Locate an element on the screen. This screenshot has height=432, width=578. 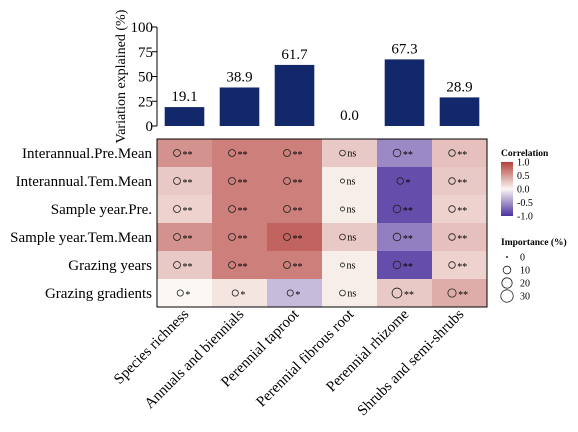
correlation-legend-tick: -1.0 is located at coordinates (525, 217).